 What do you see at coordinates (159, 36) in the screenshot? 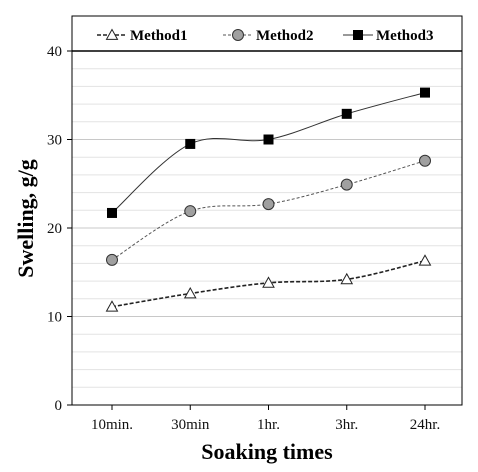
I see `legend-label: Method1` at bounding box center [159, 36].